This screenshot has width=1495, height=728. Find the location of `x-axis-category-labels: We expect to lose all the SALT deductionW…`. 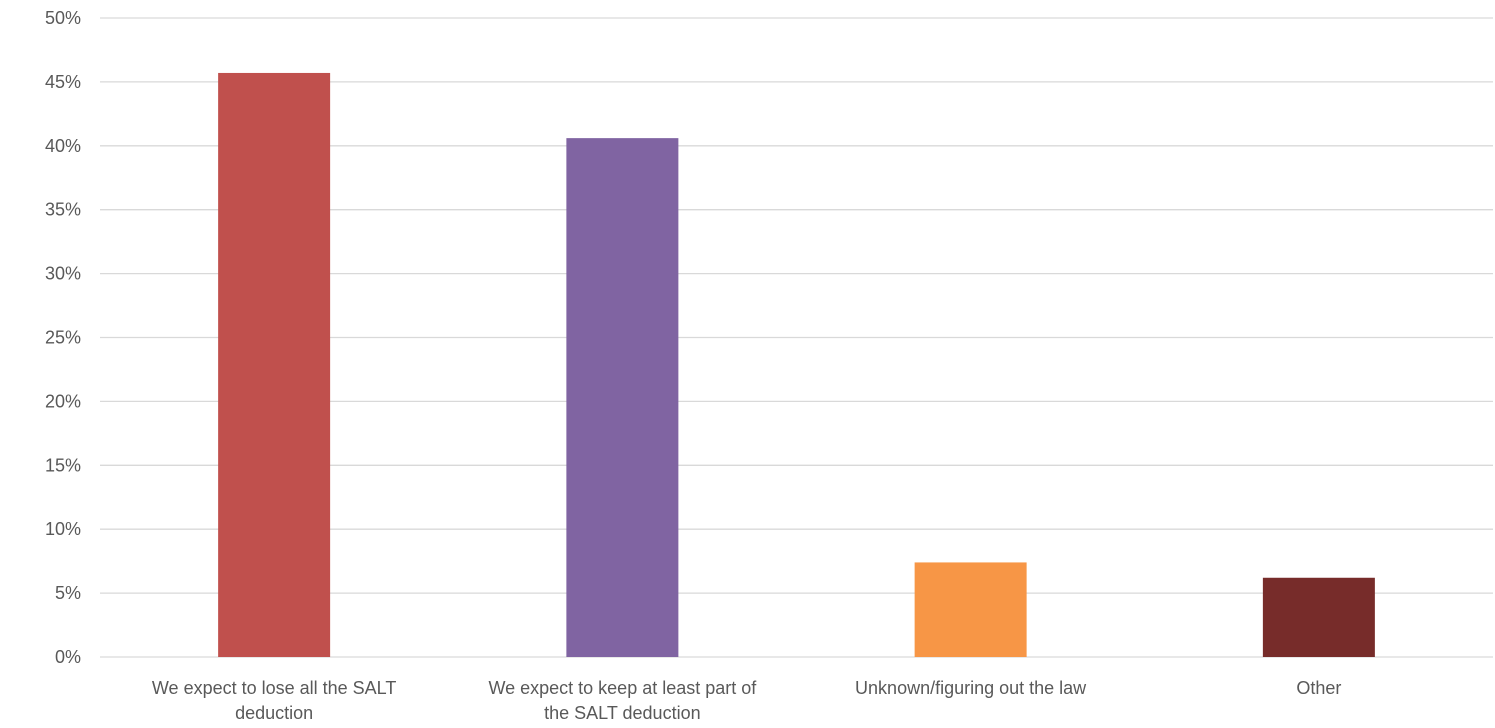

x-axis-category-labels: We expect to lose all the SALT deductionW… is located at coordinates (747, 700).